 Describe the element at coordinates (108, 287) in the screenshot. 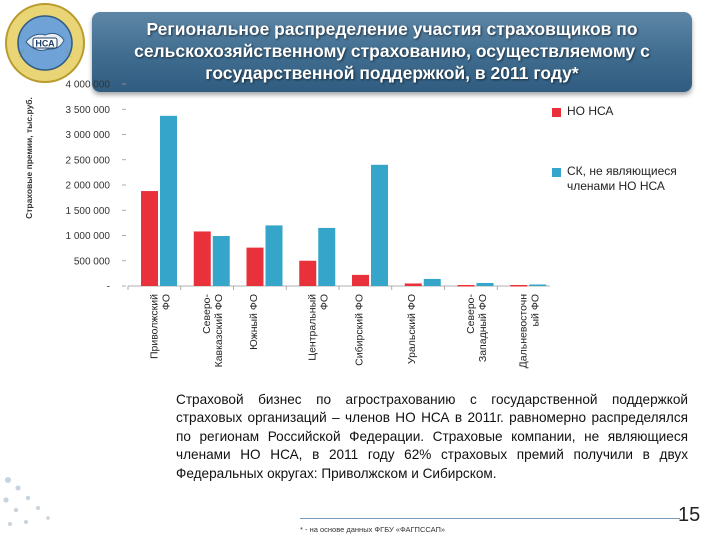

I see `y-tick-label: -` at that location.